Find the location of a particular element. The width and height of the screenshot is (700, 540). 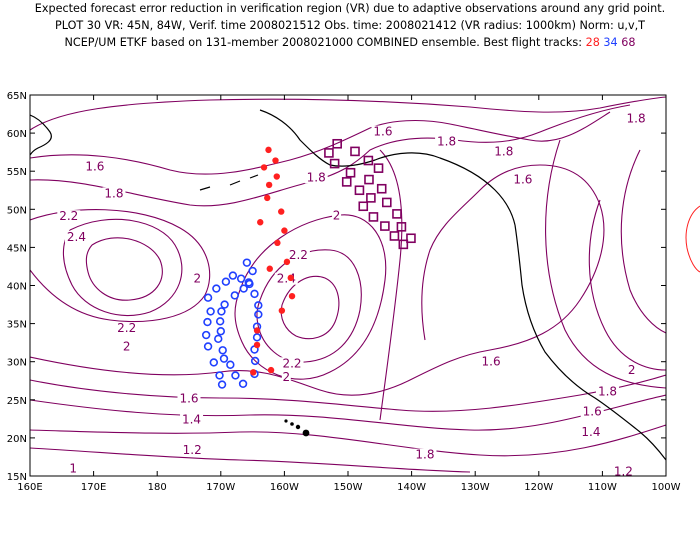

contour-1-4-south is located at coordinates (348, 412).